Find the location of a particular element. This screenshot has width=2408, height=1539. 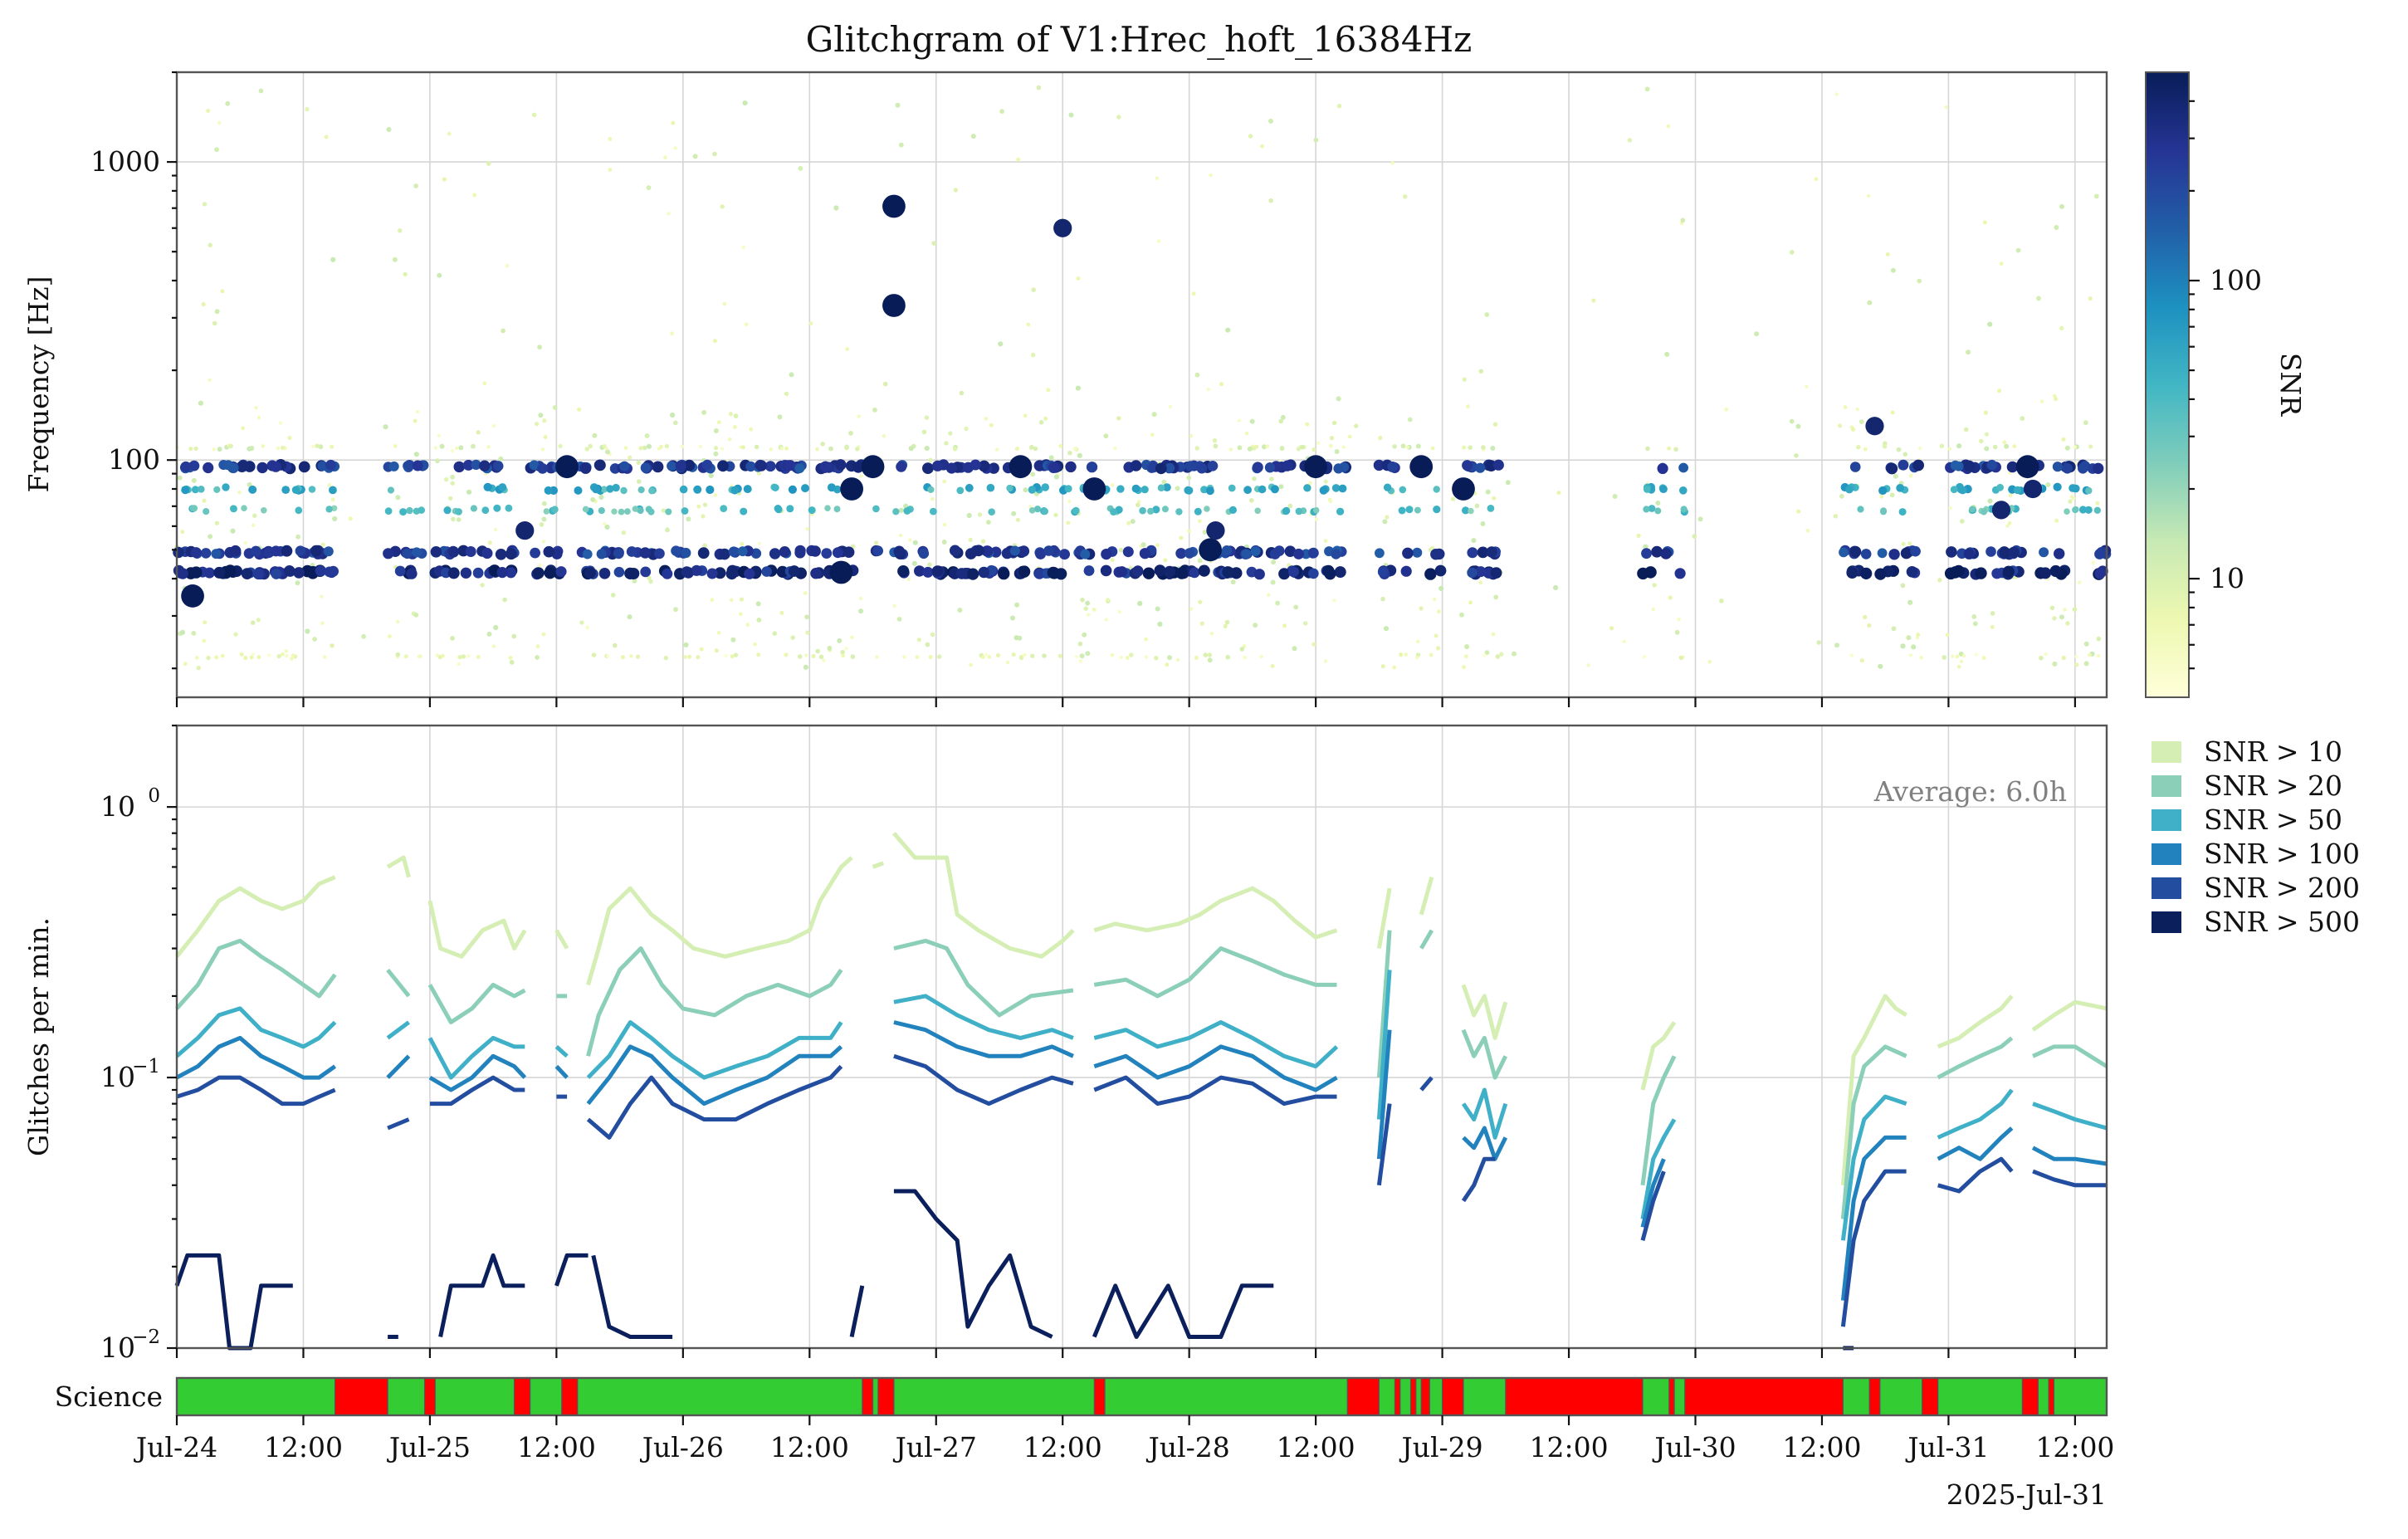

science-on-segment is located at coordinates (1485, 1396).